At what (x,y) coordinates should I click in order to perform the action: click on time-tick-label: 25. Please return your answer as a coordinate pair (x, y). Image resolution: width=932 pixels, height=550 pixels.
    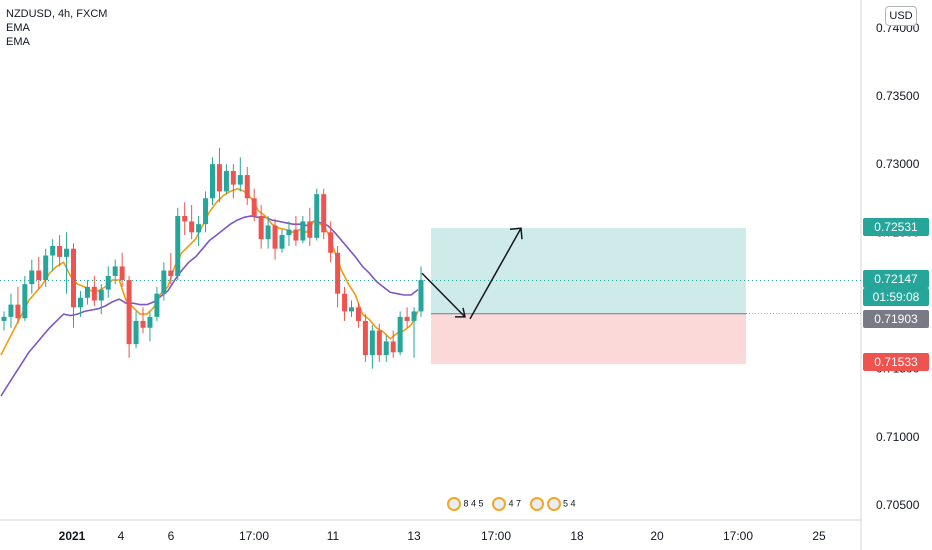
    Looking at the image, I should click on (819, 536).